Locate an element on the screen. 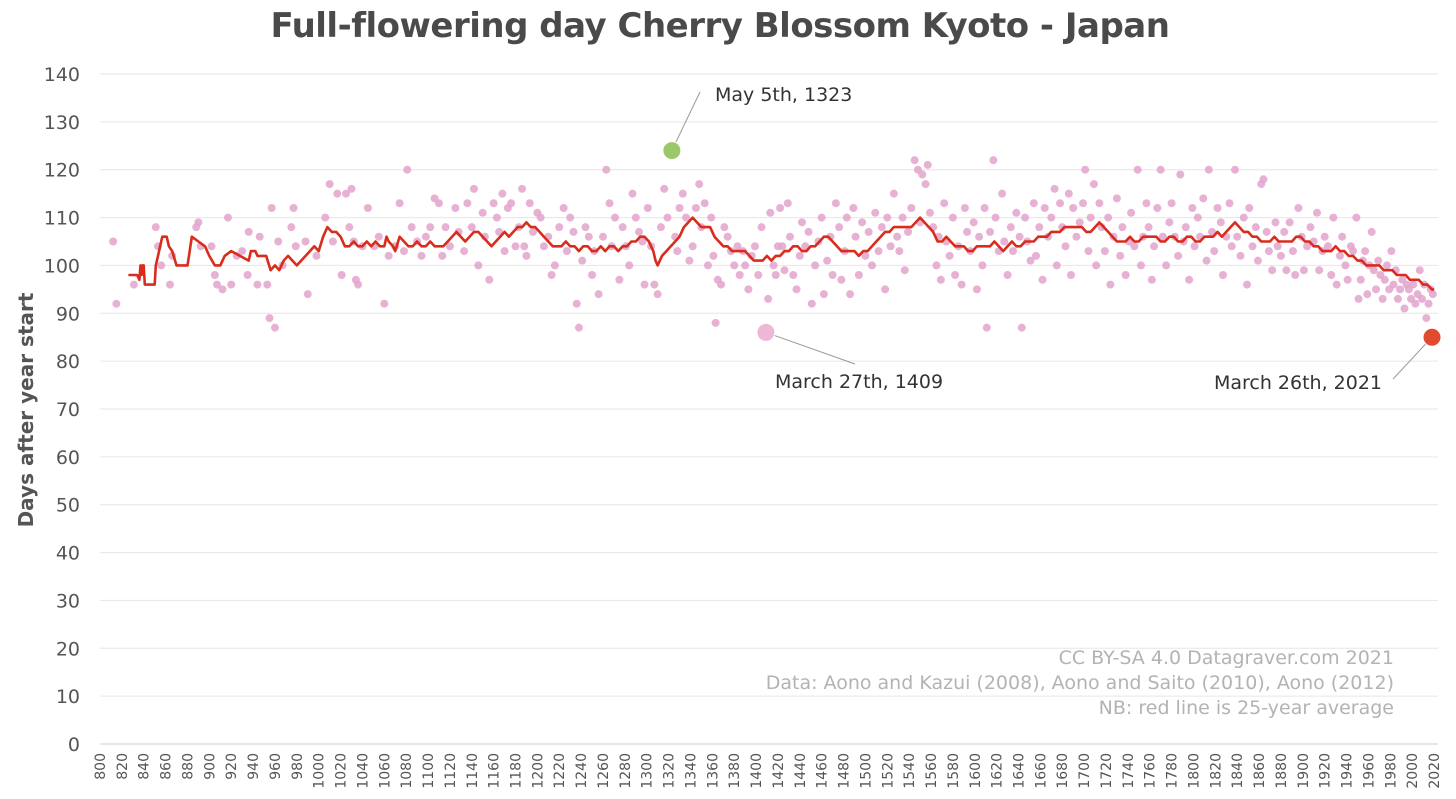  x-tick-label: 1480 is located at coordinates (845, 771).